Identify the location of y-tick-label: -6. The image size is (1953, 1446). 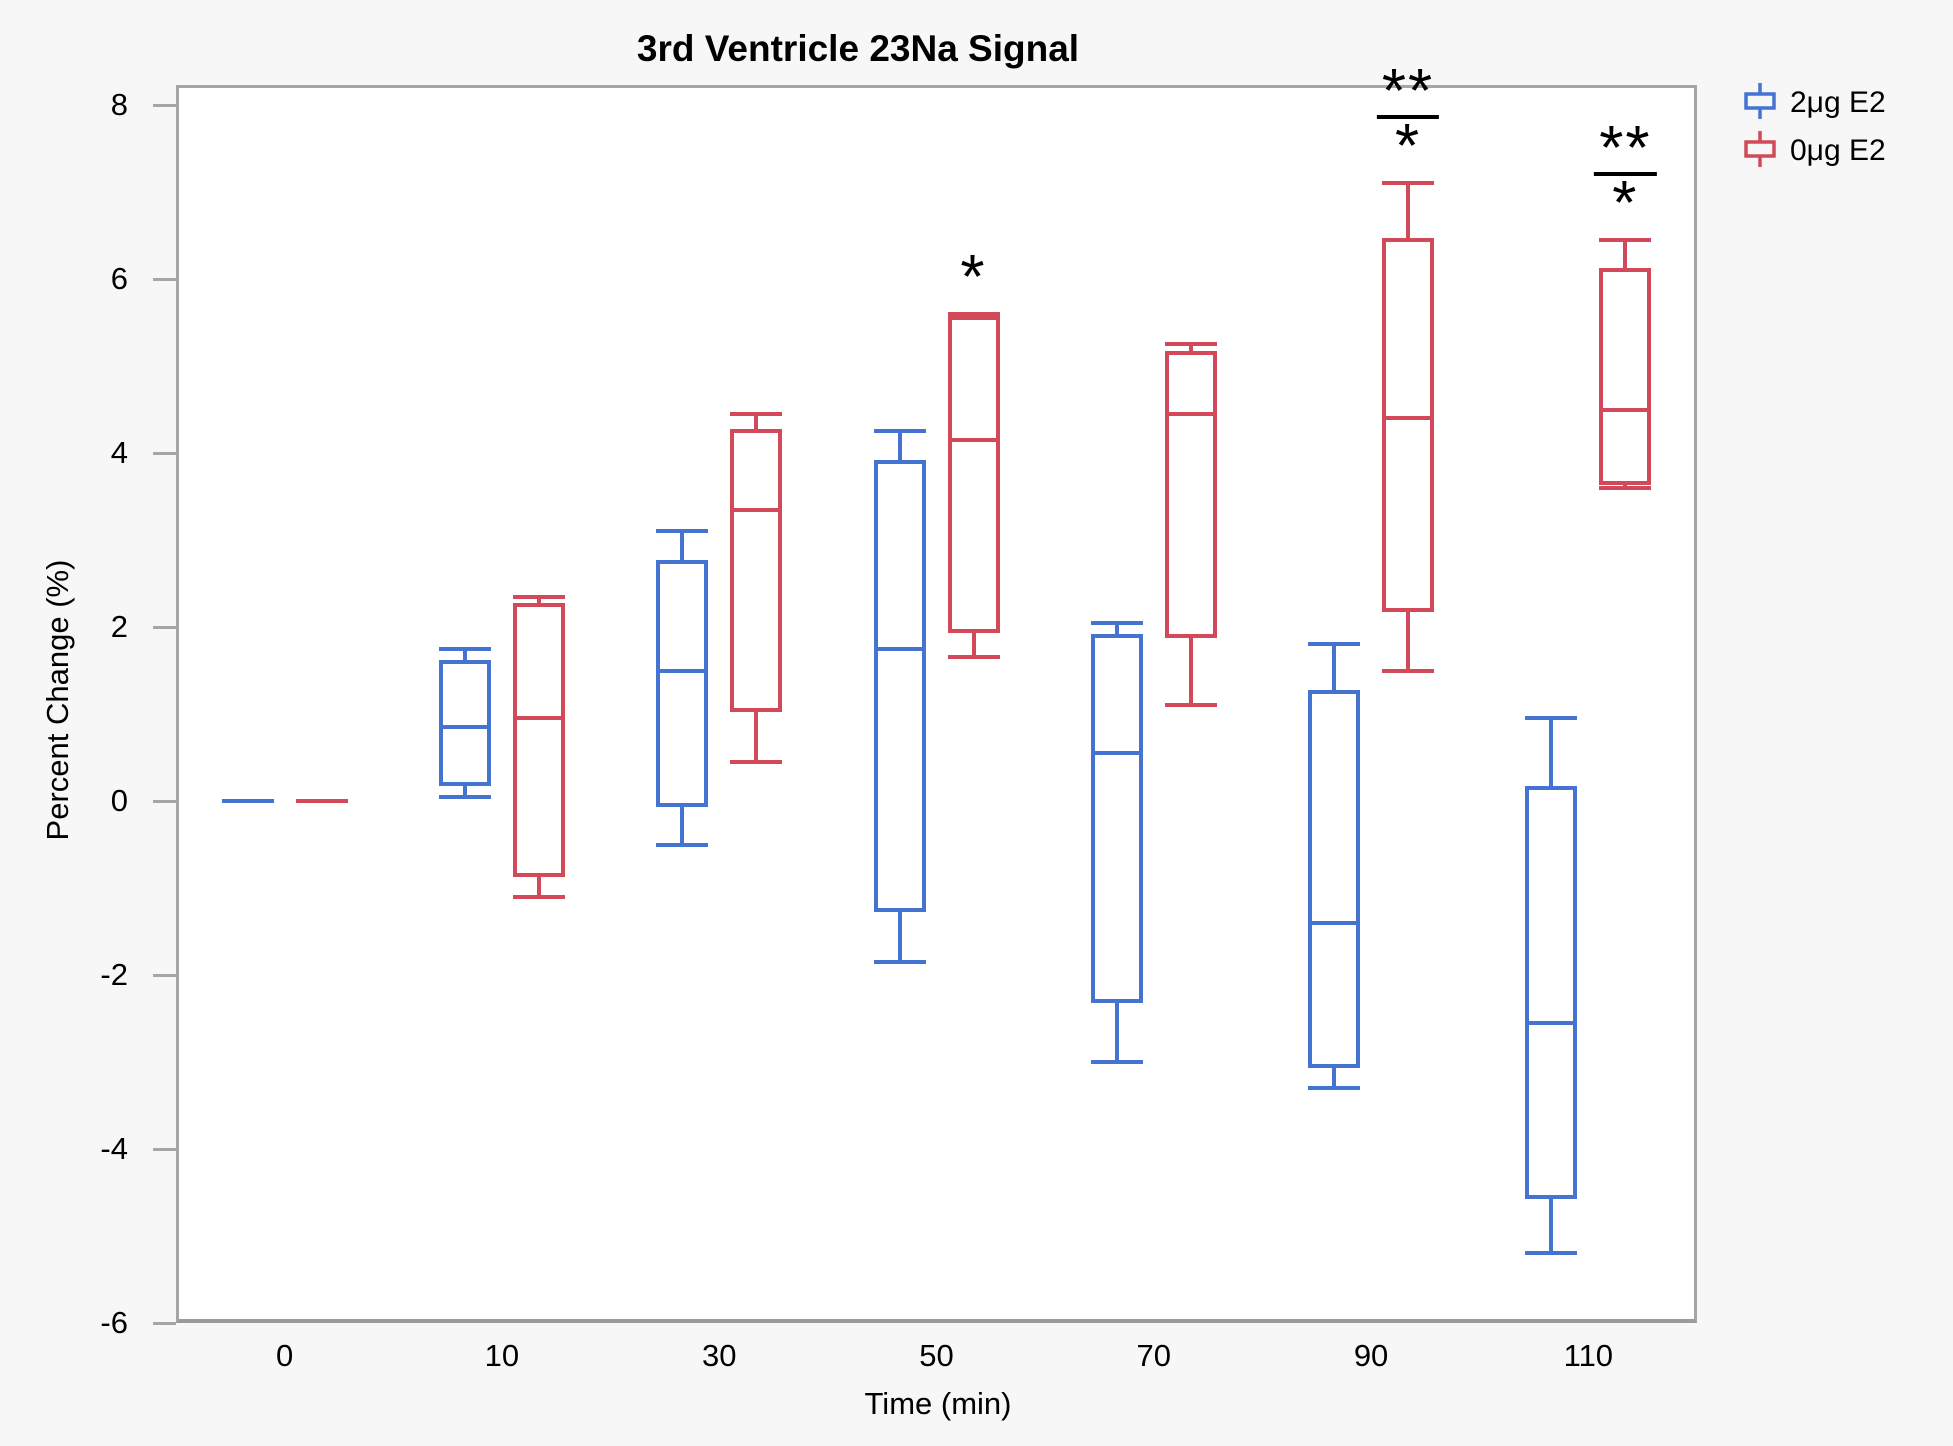
(114, 1322).